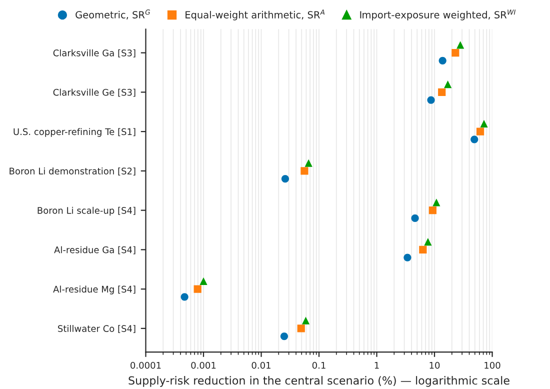  What do you see at coordinates (203, 365) in the screenshot?
I see `x-tick-label: 0.001` at bounding box center [203, 365].